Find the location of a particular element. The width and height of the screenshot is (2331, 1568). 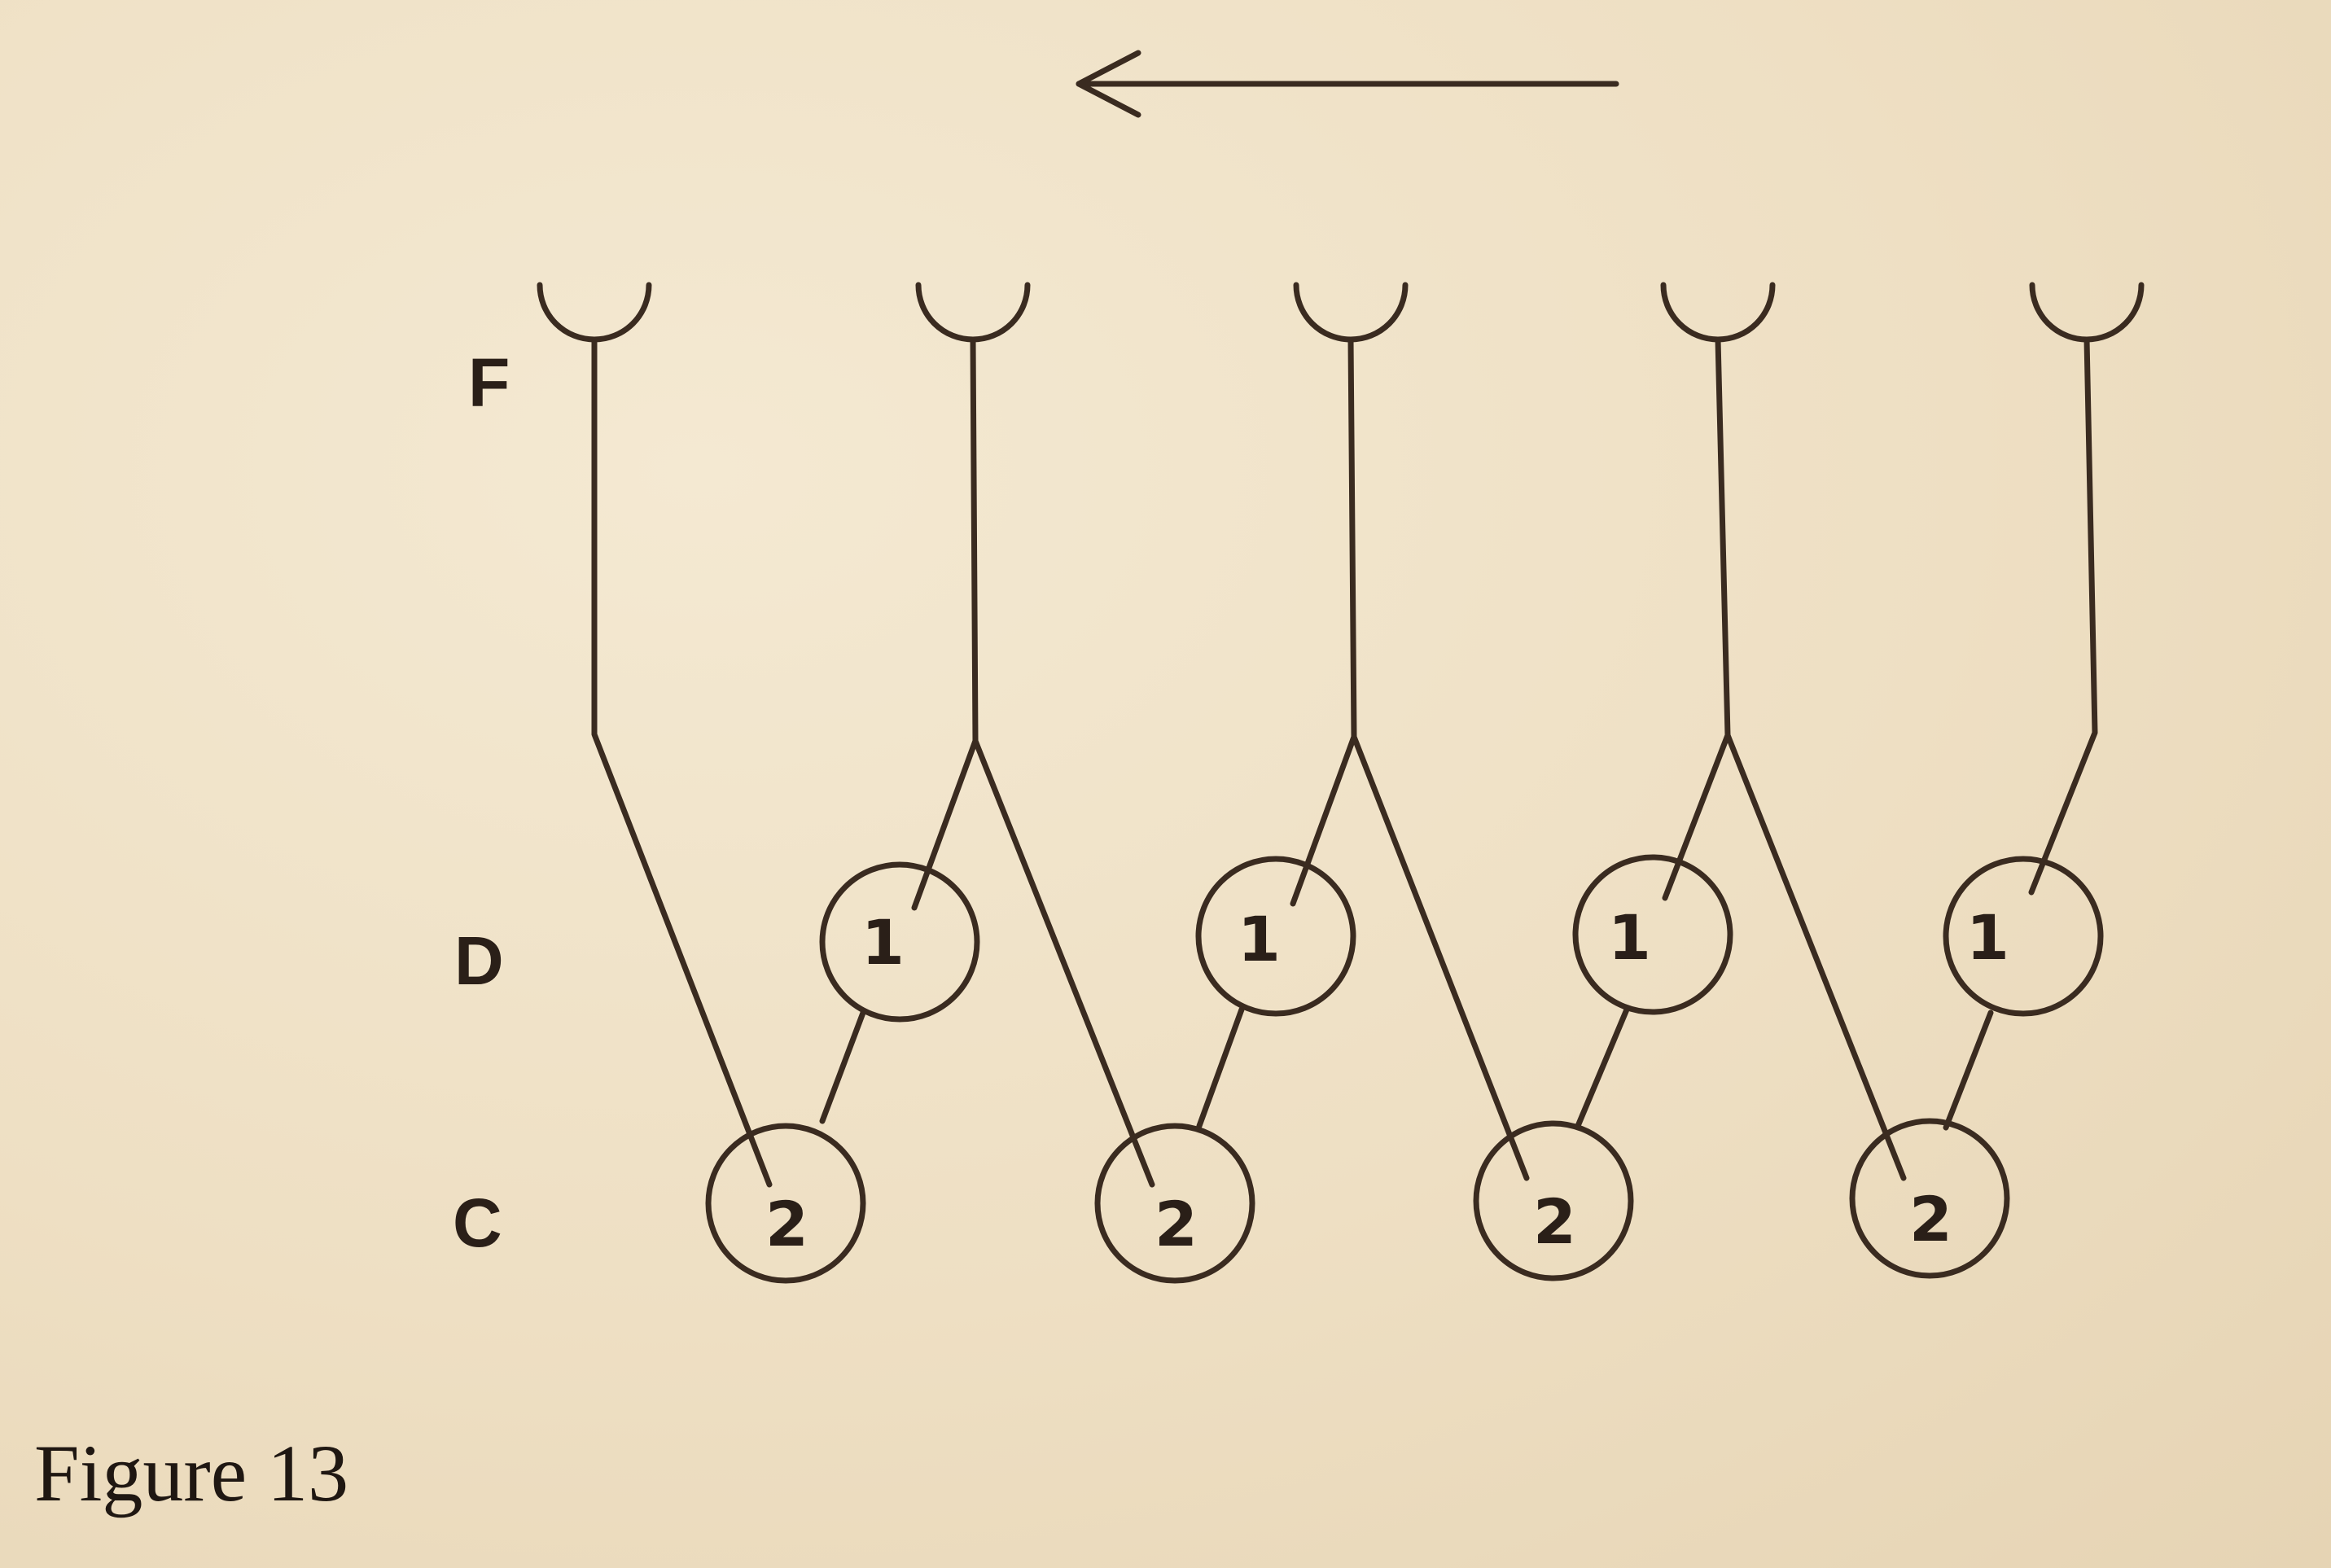

row-label-c: C is located at coordinates (477, 1223).